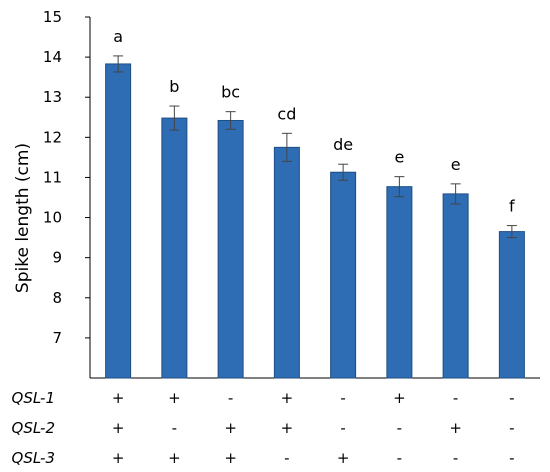 The image size is (550, 472). I want to click on y-tick-label: 7, so click(57, 338).